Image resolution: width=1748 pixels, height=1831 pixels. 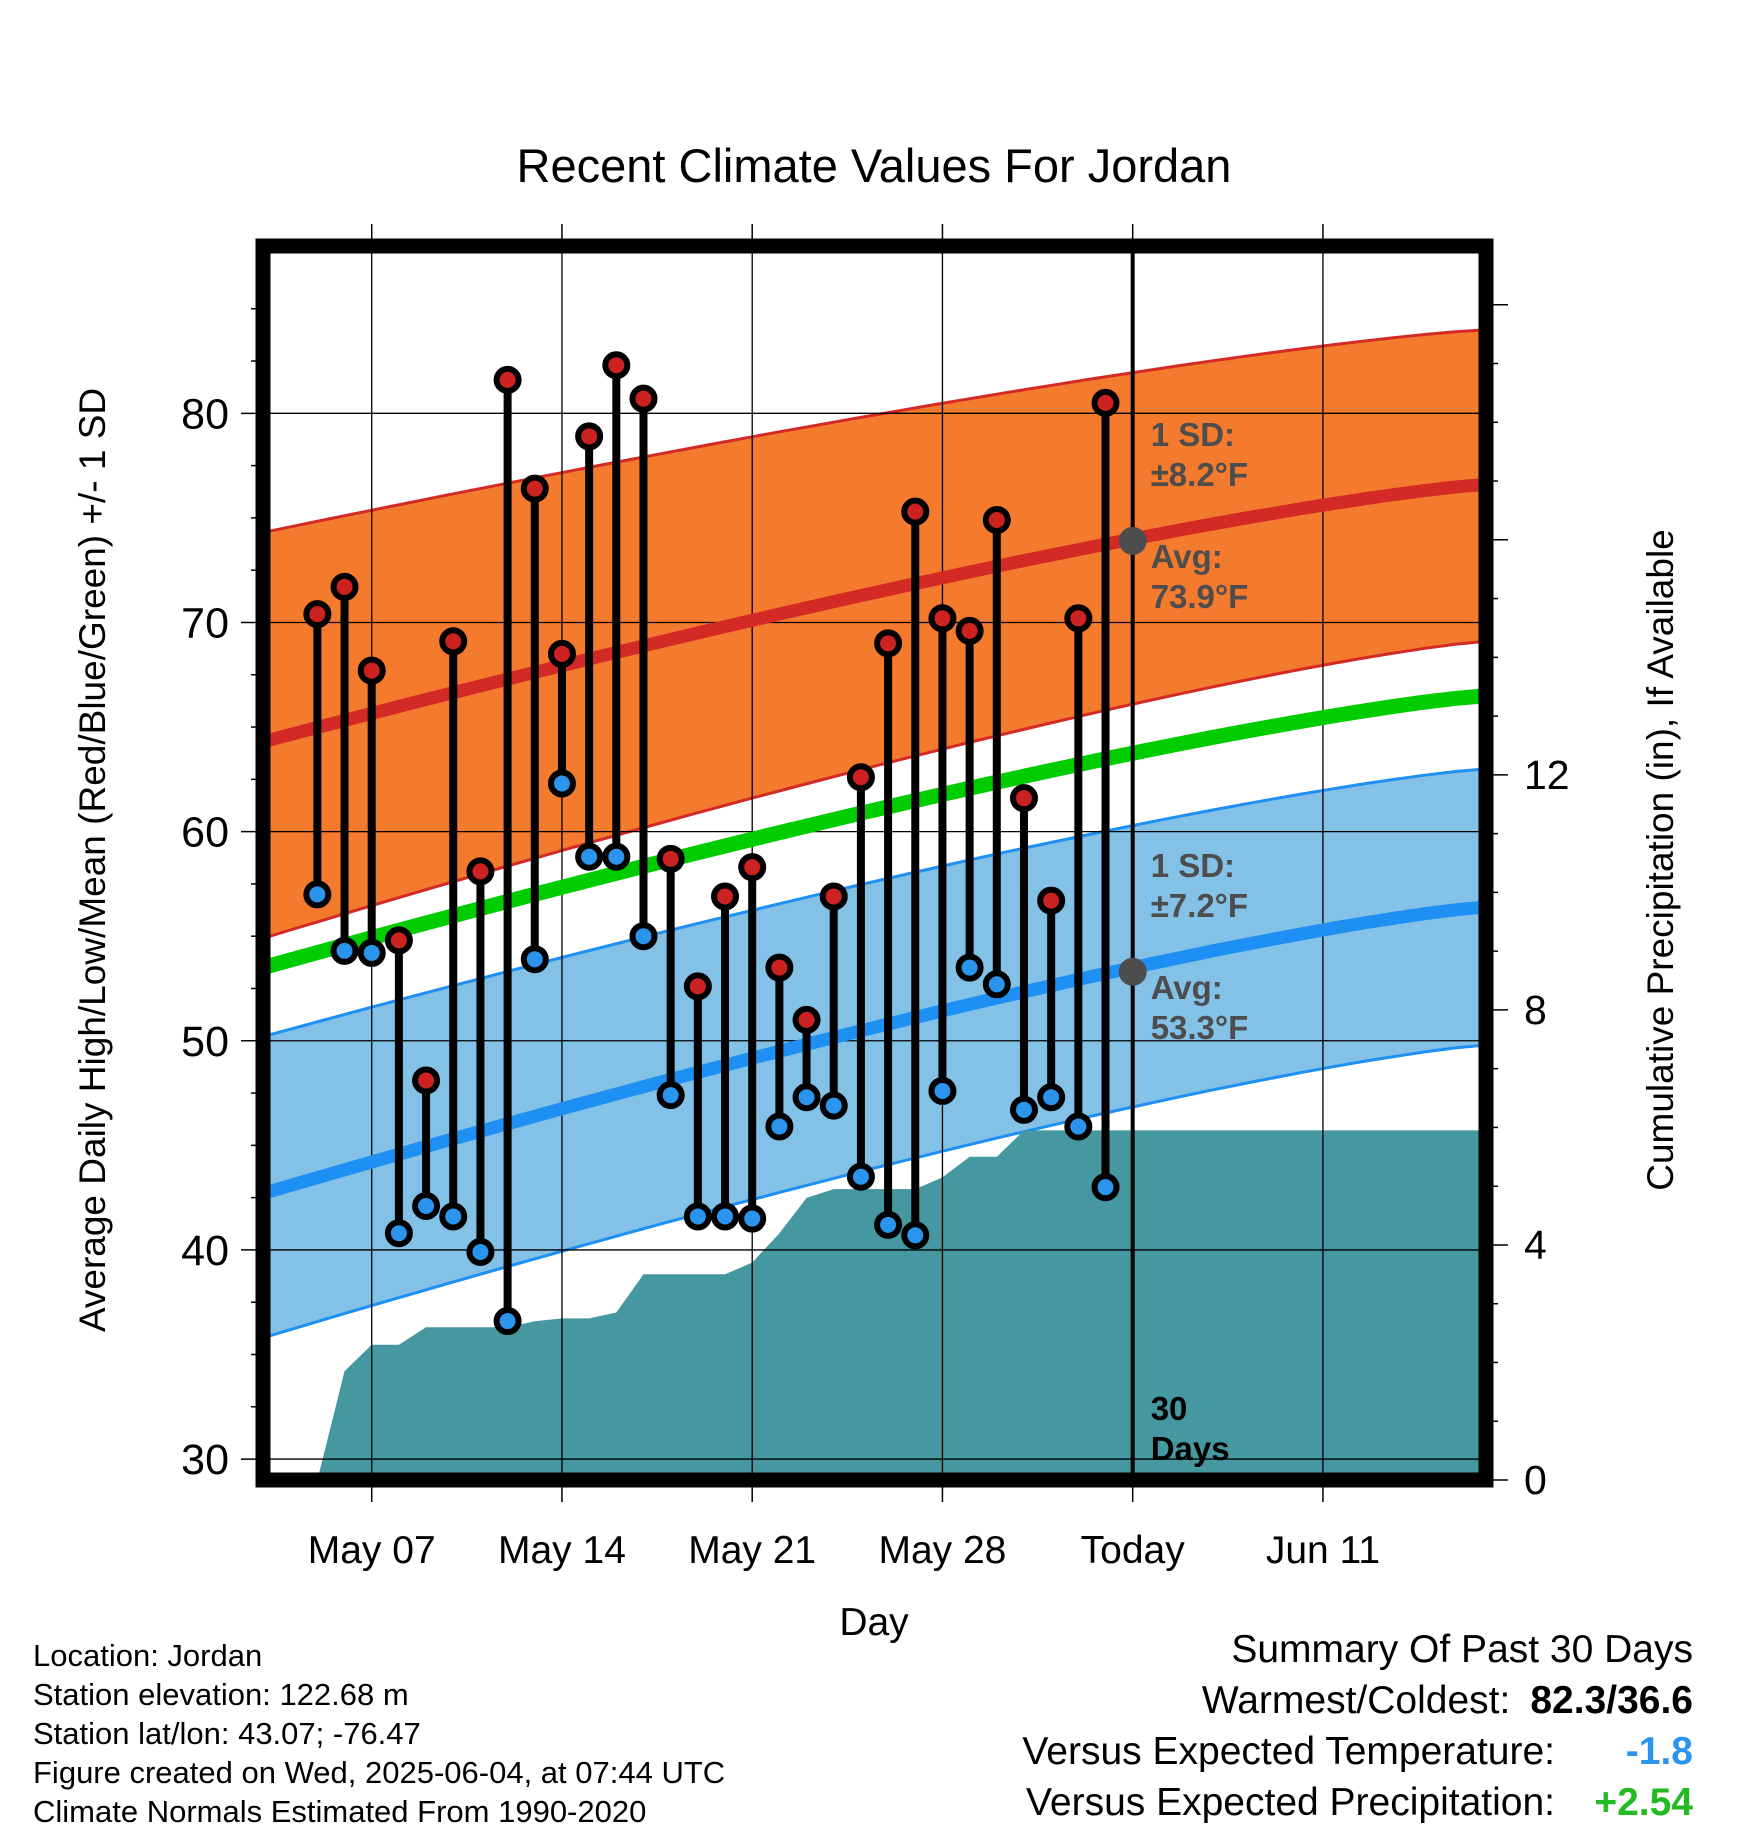 I want to click on temp-anomaly-value: -1.8, so click(x=1659, y=1751).